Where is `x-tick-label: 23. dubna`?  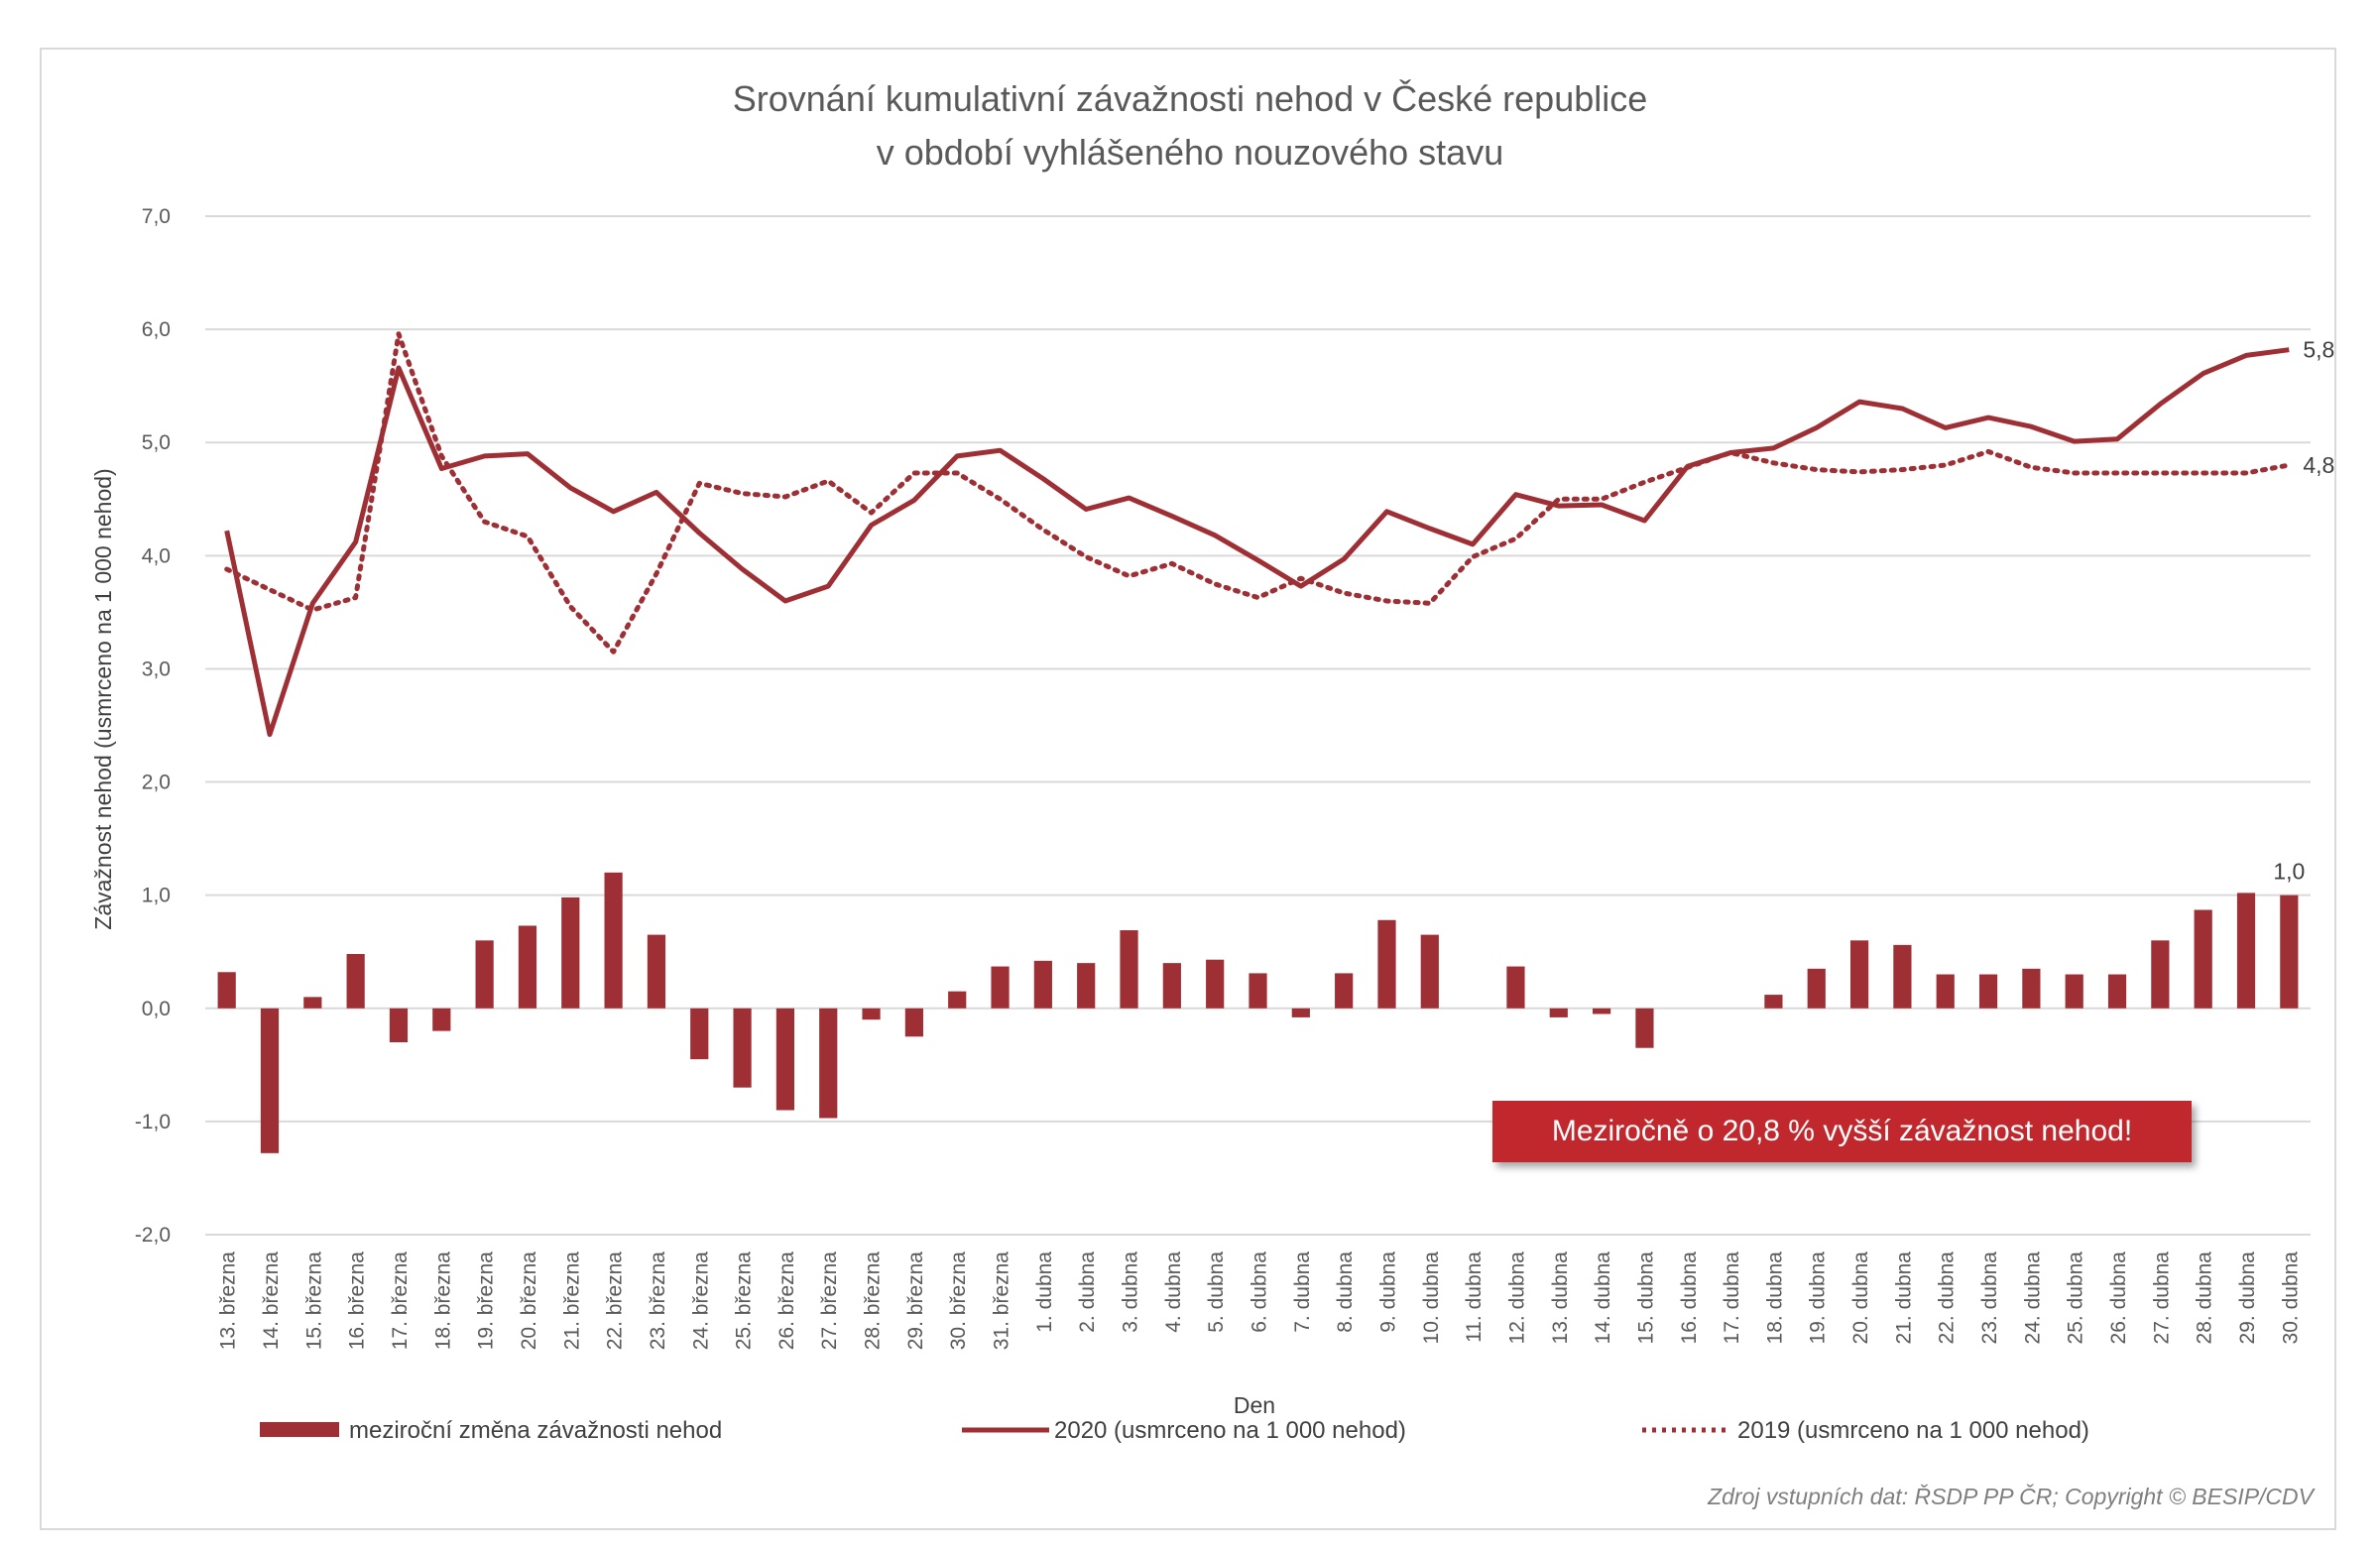
x-tick-label: 23. dubna is located at coordinates (1989, 1298).